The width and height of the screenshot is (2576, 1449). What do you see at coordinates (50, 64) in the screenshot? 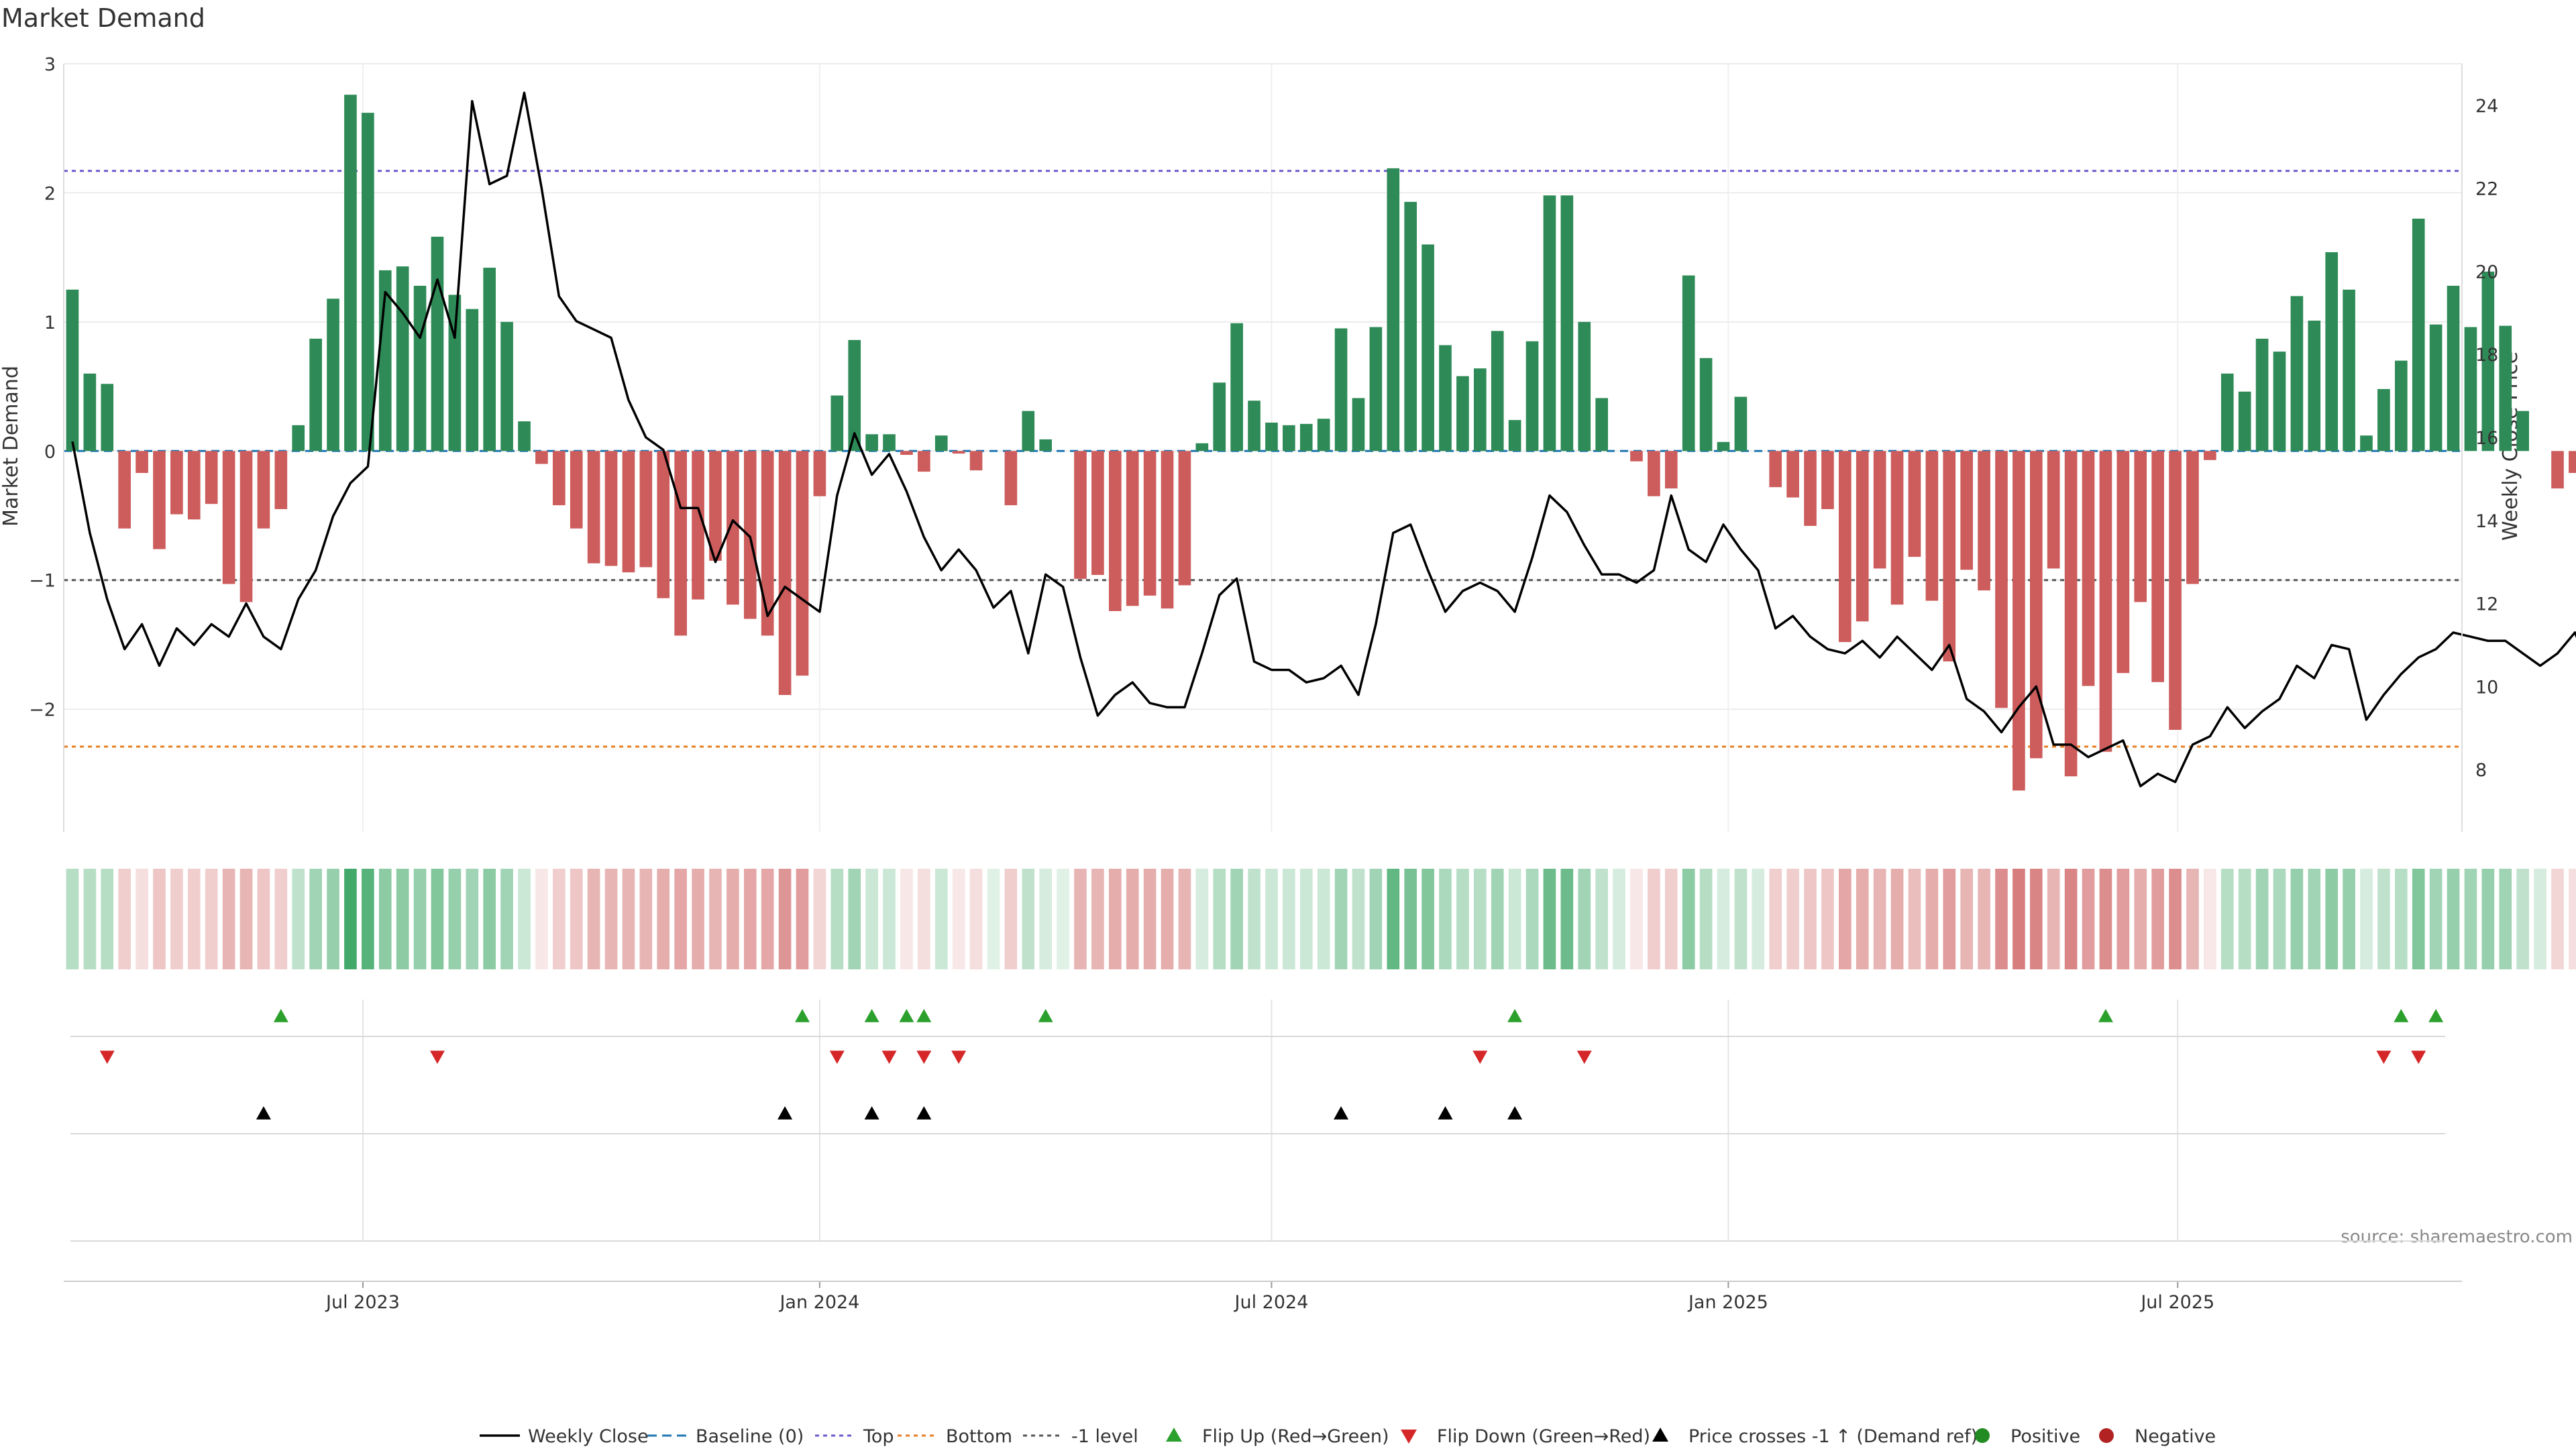
I see `y-tick-label: 3` at bounding box center [50, 64].